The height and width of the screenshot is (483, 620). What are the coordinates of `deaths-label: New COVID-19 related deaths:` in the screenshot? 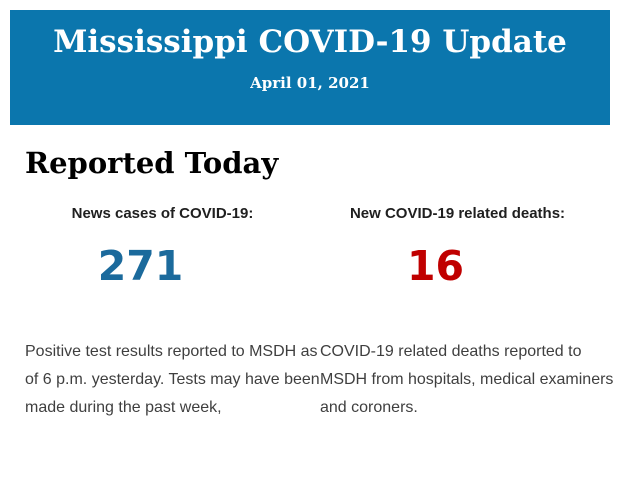 It's located at (457, 213).